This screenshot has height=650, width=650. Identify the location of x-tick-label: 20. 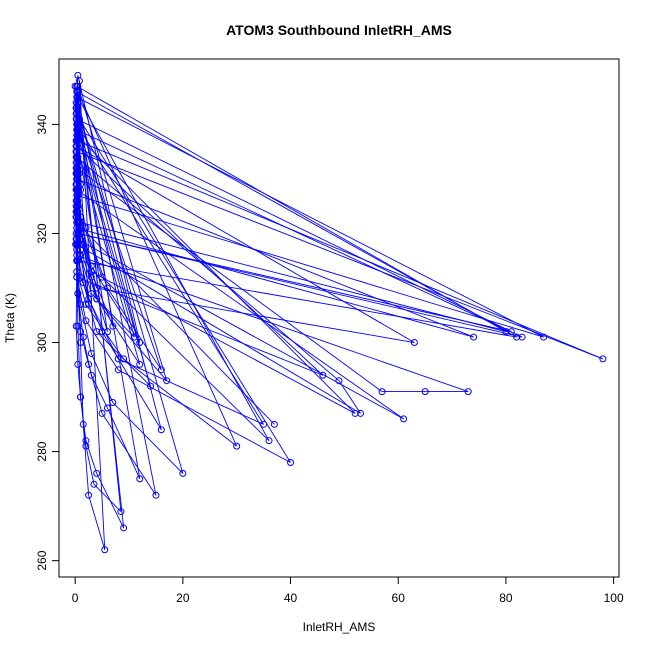
(183, 598).